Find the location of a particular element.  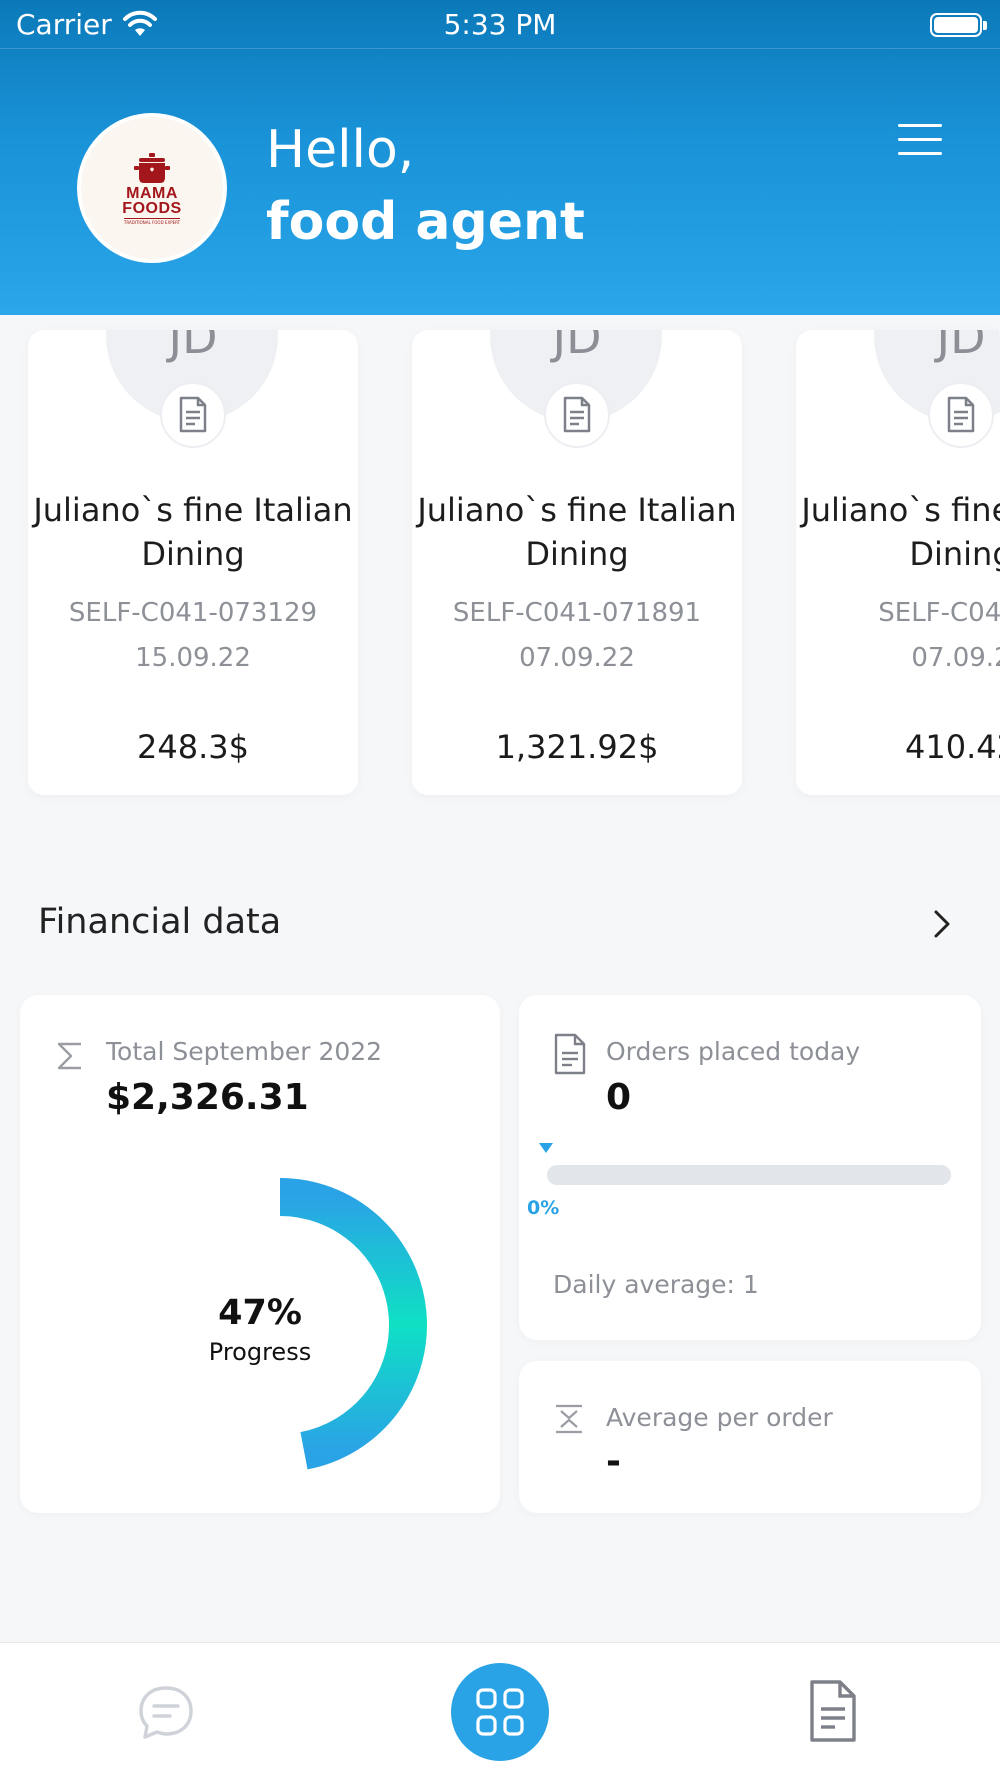

clock: 5:33 PM is located at coordinates (500, 24).